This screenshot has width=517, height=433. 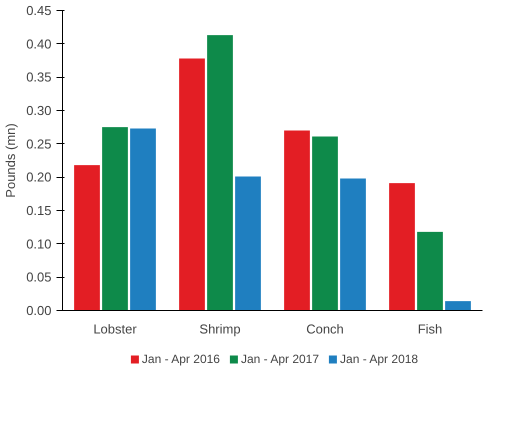 What do you see at coordinates (39, 210) in the screenshot?
I see `y-tick-label: 0.15` at bounding box center [39, 210].